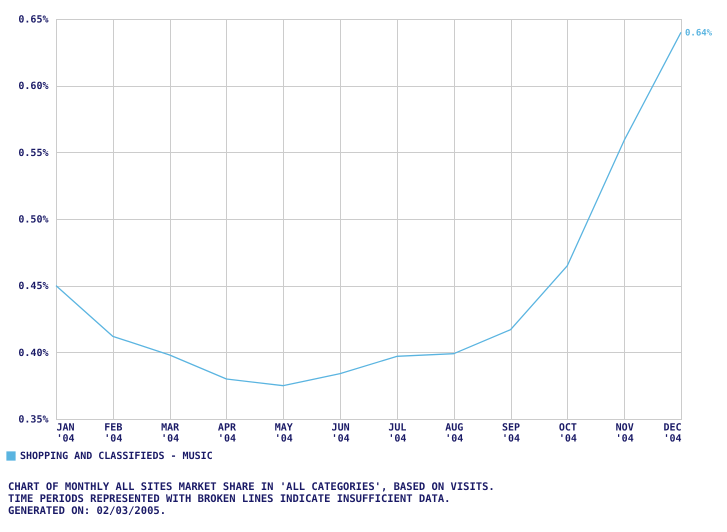 This screenshot has width=727, height=532. What do you see at coordinates (230, 499) in the screenshot?
I see `text: TIME PERIODS REPRESENTED WITH BROKEN LINES INDICATE INSUFFICIENT DATA.` at bounding box center [230, 499].